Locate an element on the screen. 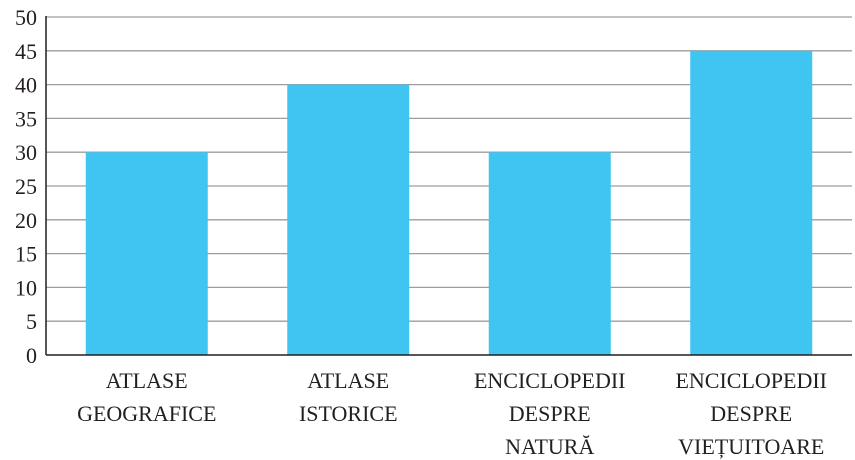  x-category-label-line: ISTORICE is located at coordinates (348, 413).